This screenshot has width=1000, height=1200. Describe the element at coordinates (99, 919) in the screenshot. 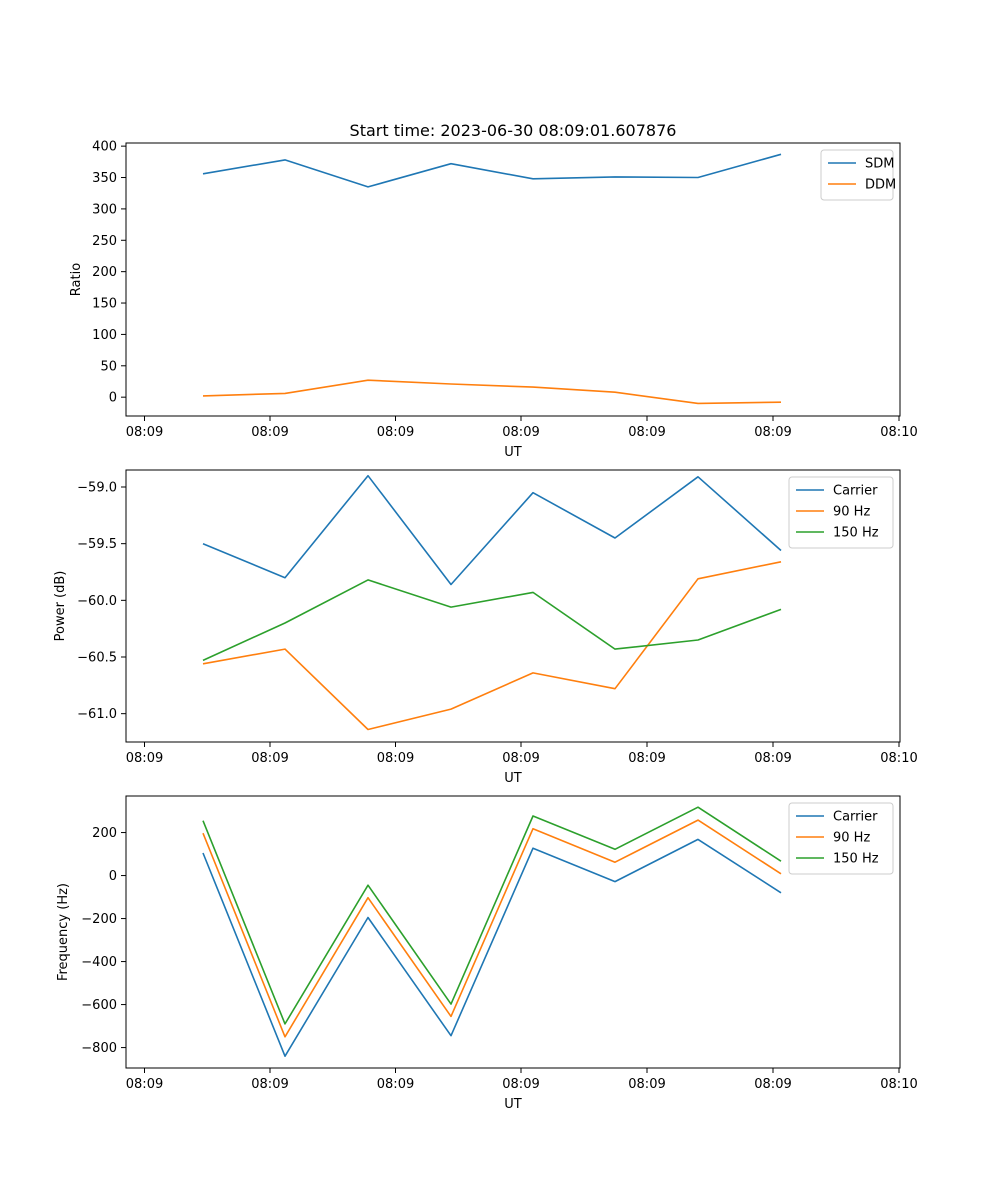

I see `y-tick-label: −200` at that location.